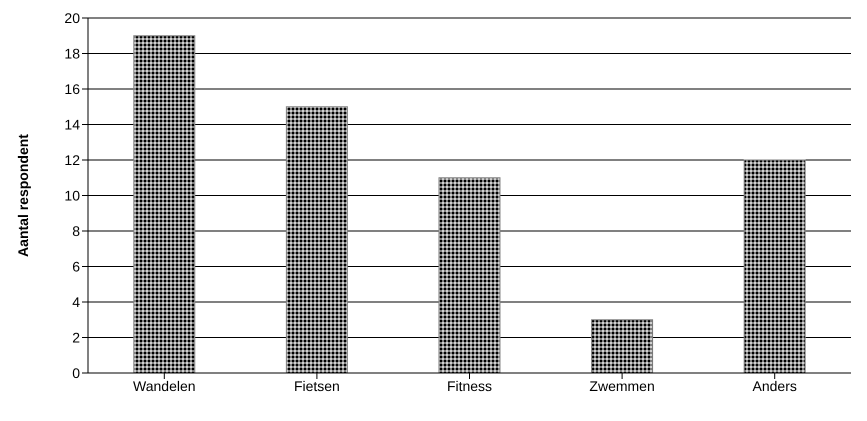  Describe the element at coordinates (164, 386) in the screenshot. I see `x-tick-label: Wandelen` at that location.